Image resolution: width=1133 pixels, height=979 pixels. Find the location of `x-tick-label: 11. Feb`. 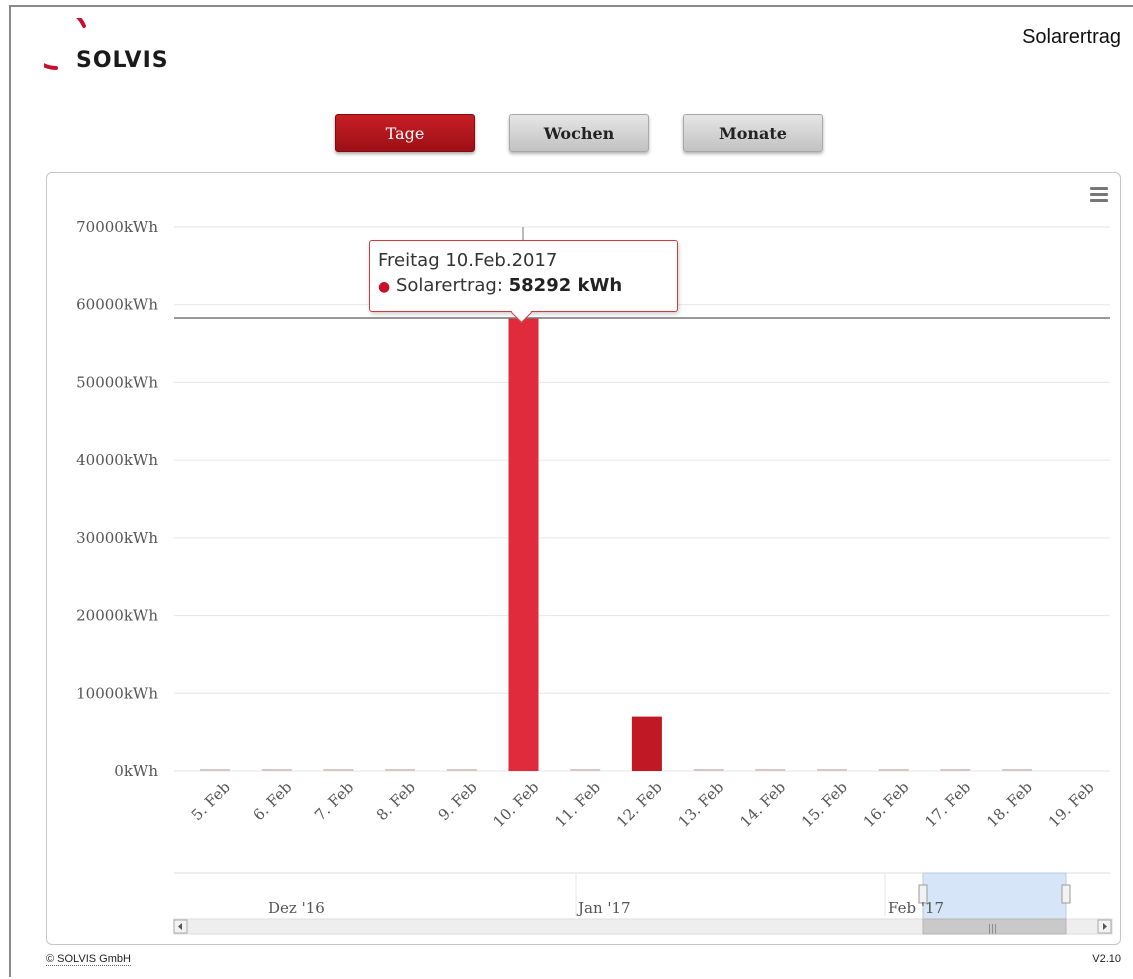

x-tick-label: 11. Feb is located at coordinates (577, 804).